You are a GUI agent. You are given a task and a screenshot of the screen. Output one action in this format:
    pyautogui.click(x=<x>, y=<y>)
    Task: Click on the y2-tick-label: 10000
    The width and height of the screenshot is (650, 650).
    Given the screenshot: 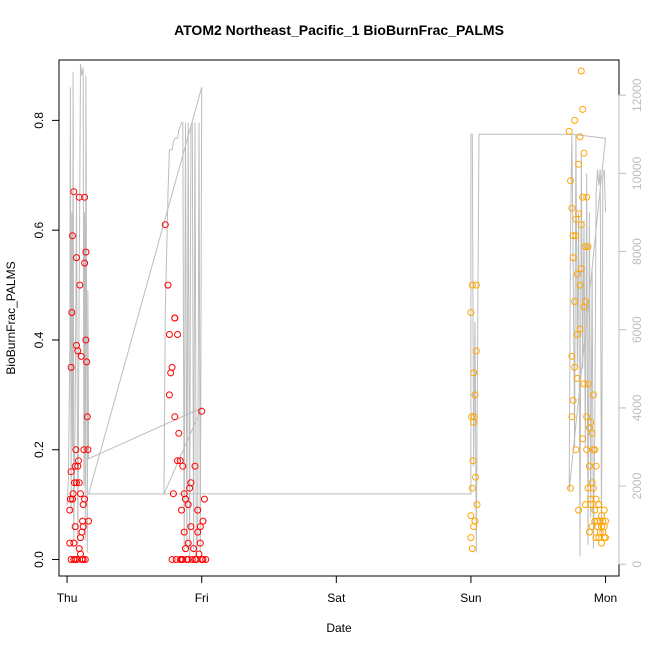 What is the action you would take?
    pyautogui.click(x=637, y=173)
    